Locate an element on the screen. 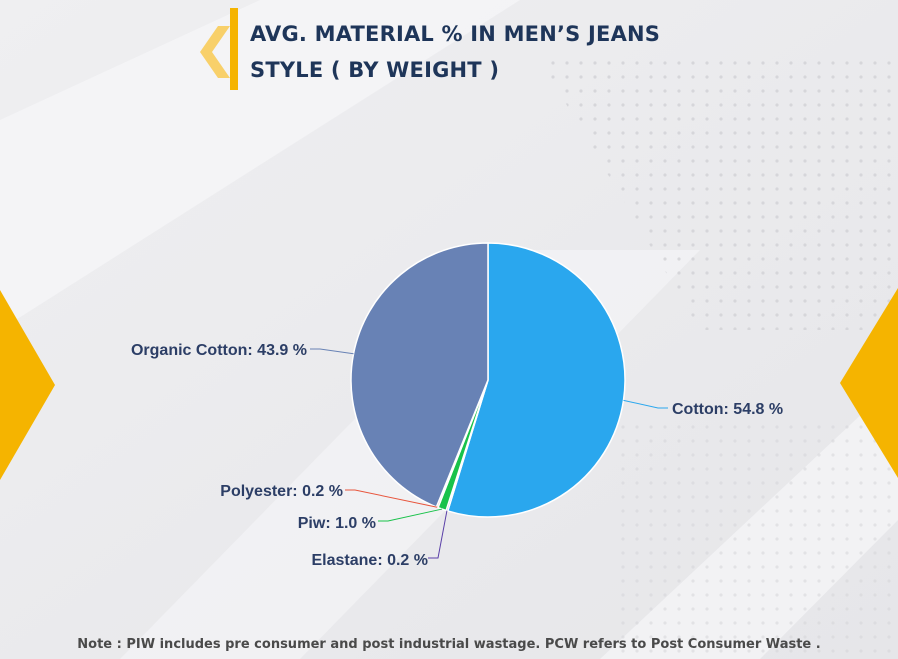 This screenshot has width=898, height=659. leader-line-elastane is located at coordinates (438, 534).